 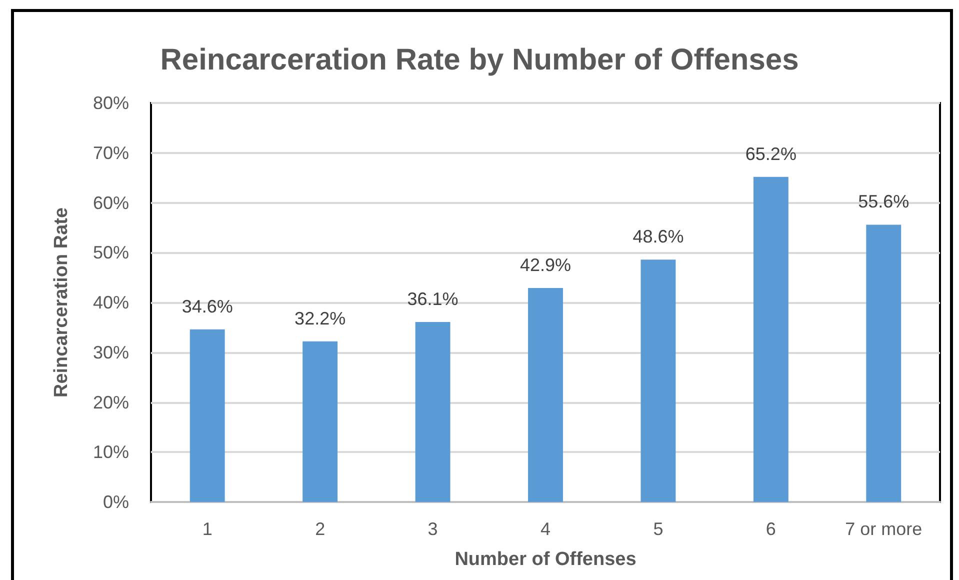 I want to click on data-label: 36.1%, so click(x=432, y=298).